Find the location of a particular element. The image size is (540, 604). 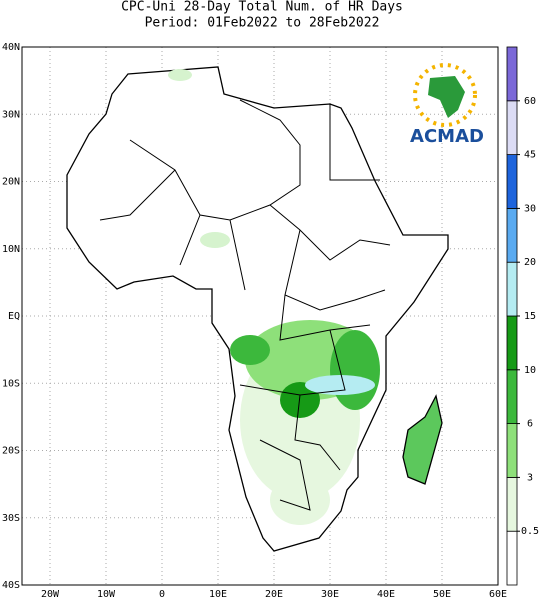

x-tick-label: 20W is located at coordinates (50, 594).